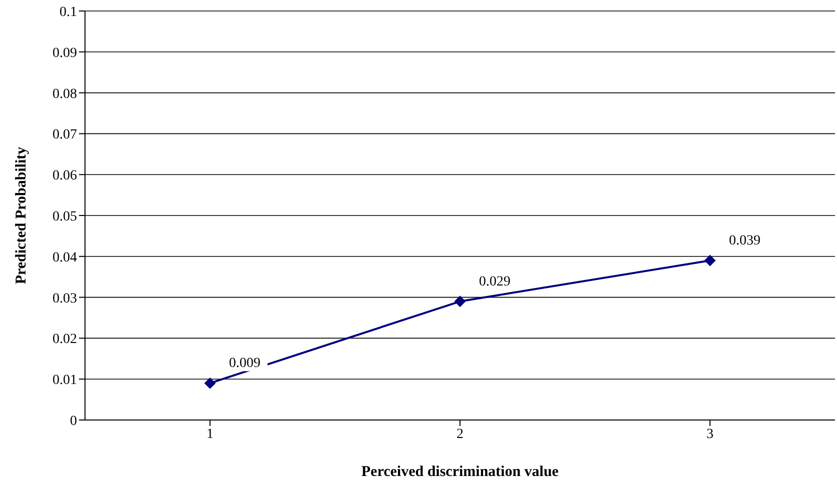 This screenshot has width=837, height=490. Describe the element at coordinates (64, 216) in the screenshot. I see `y-tick-label: 0.05` at that location.